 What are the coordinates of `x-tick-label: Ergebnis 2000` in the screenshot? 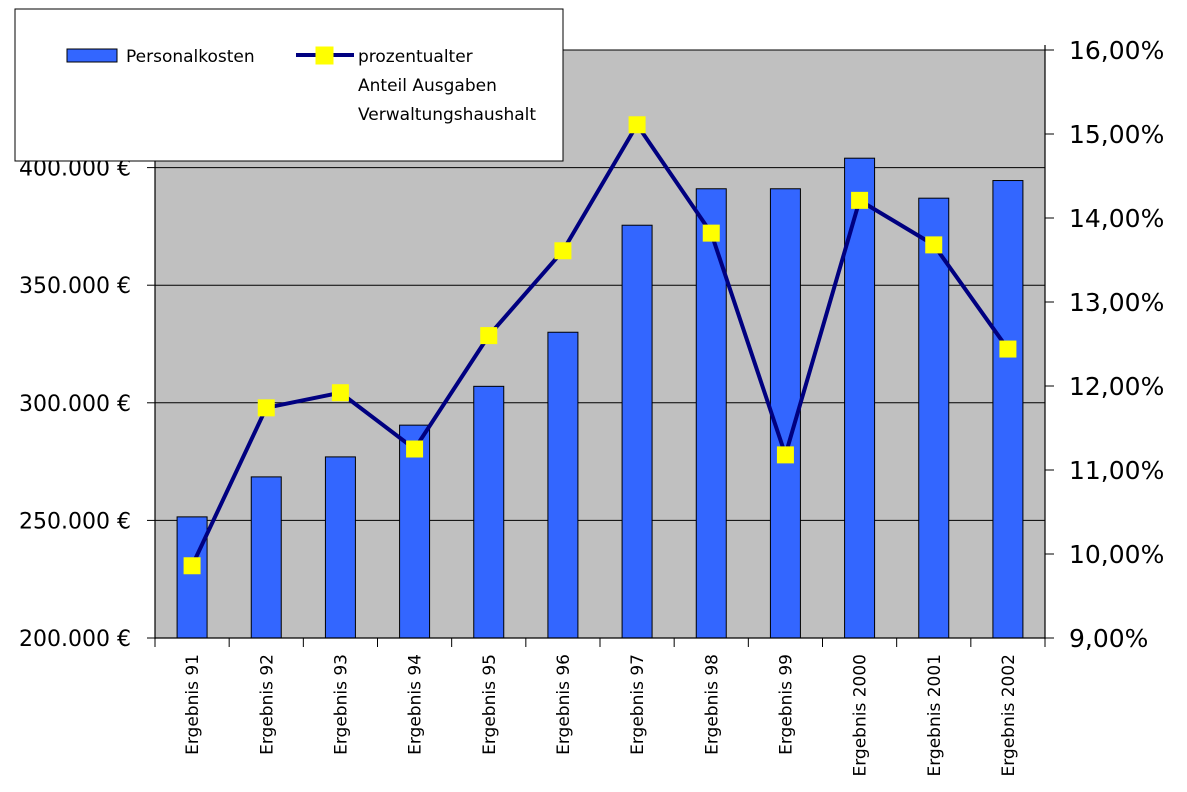 It's located at (861, 715).